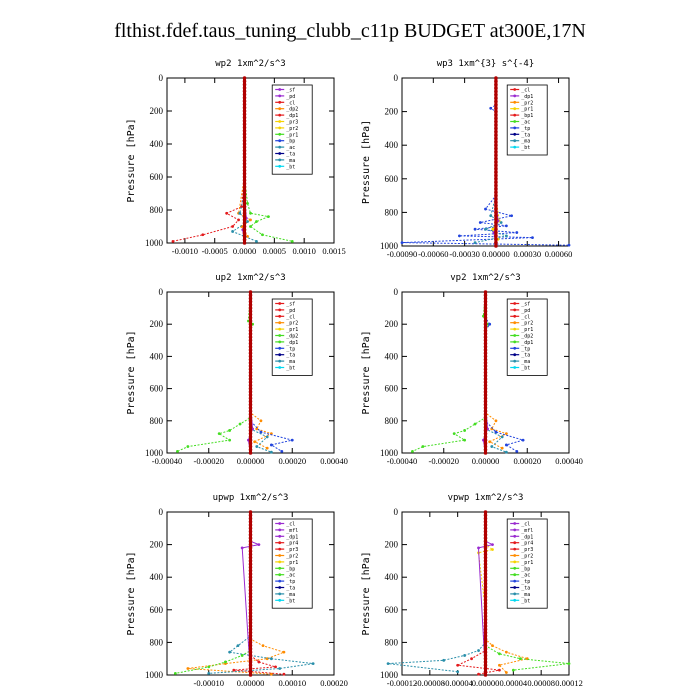 This screenshot has height=700, width=700. I want to click on y-tick-label: 1000, so click(154, 243).